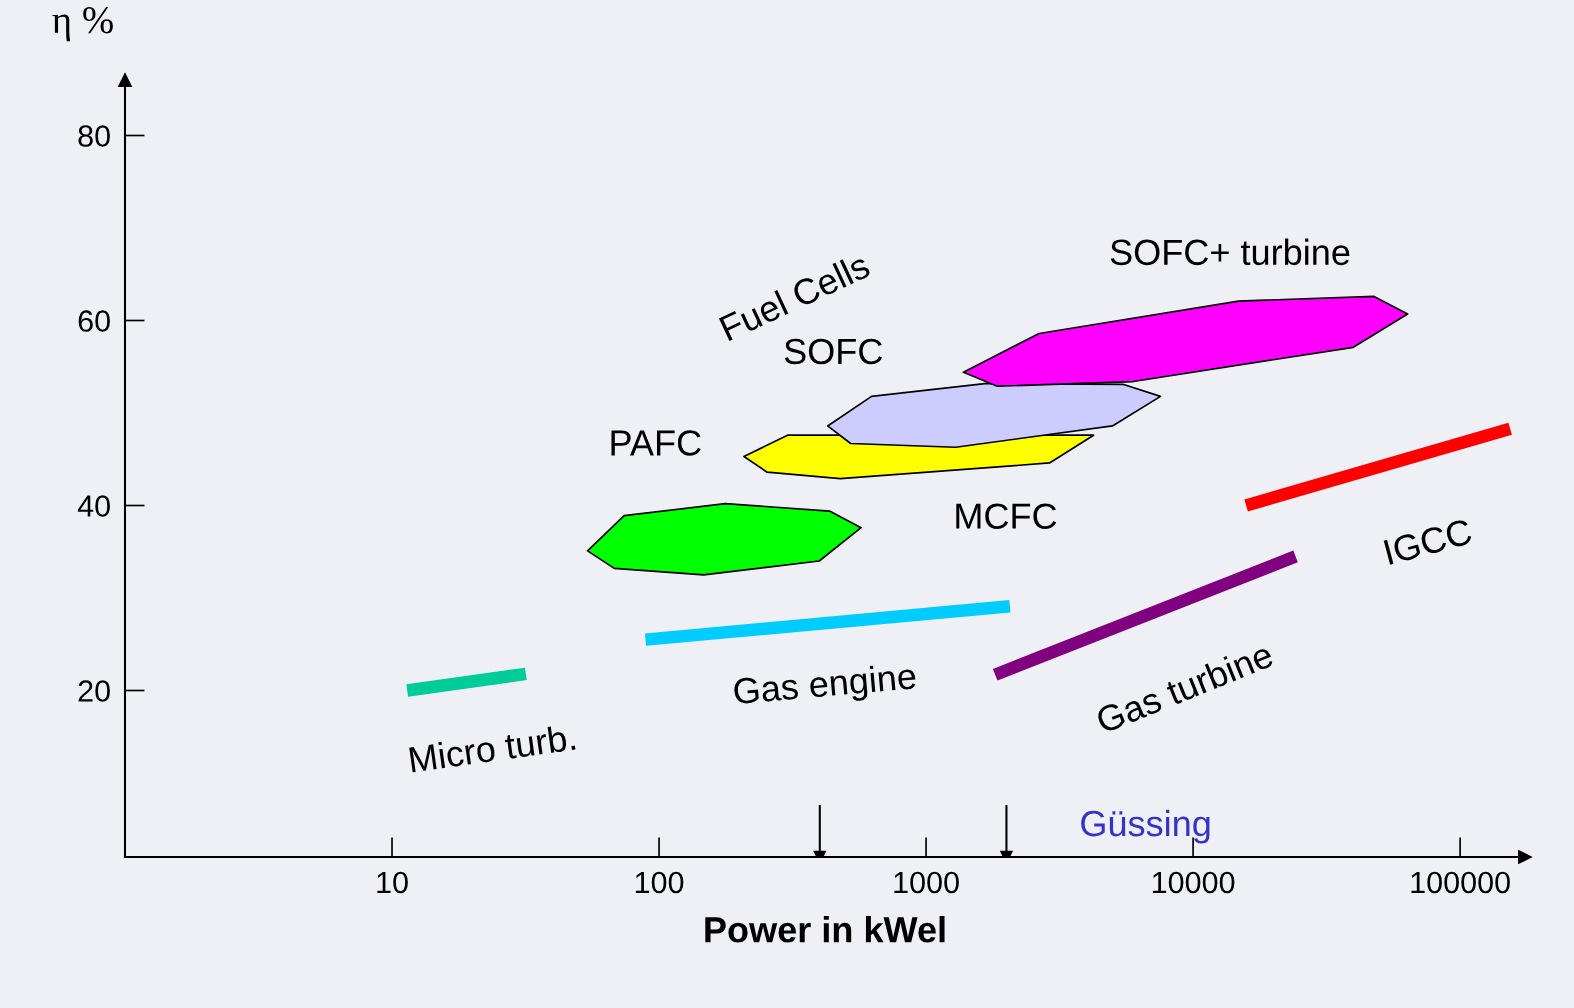  Describe the element at coordinates (492, 748) in the screenshot. I see `text: Micro turb.` at that location.